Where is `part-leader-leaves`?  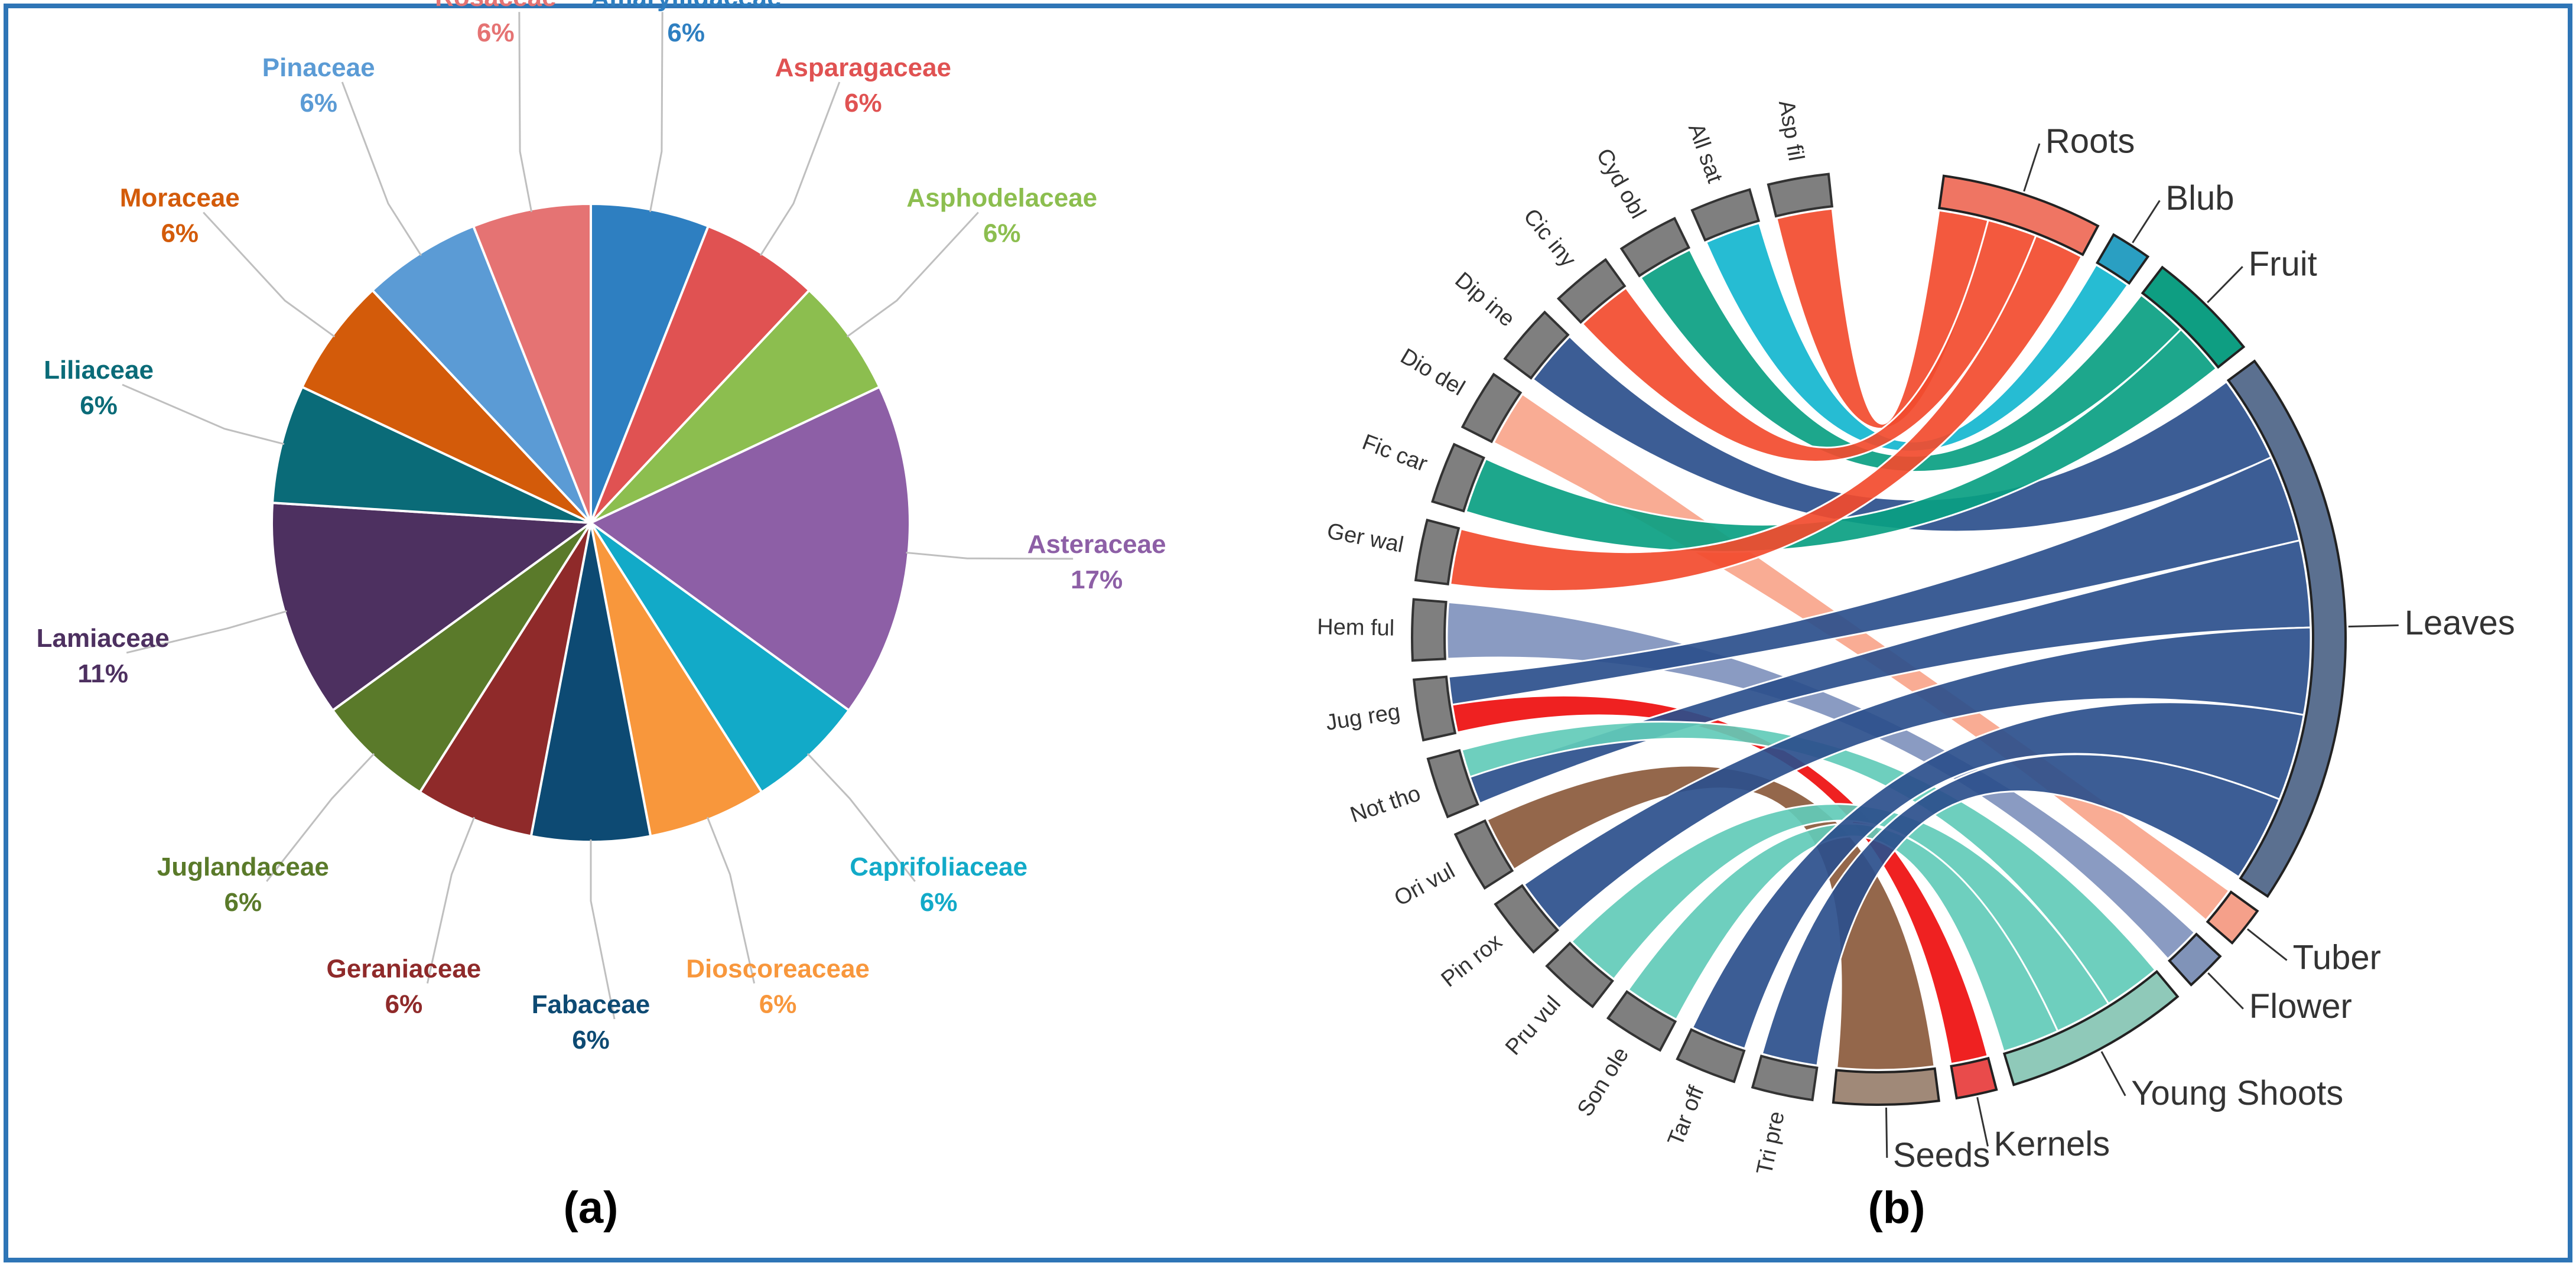 part-leader-leaves is located at coordinates (2374, 626).